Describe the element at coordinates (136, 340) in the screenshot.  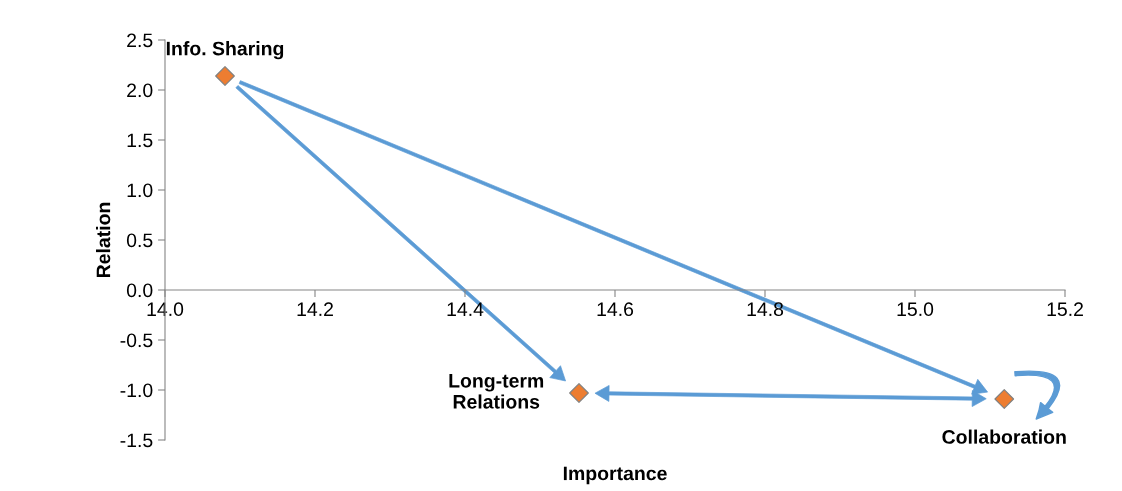
I see `y-tick-label: -0.5` at that location.